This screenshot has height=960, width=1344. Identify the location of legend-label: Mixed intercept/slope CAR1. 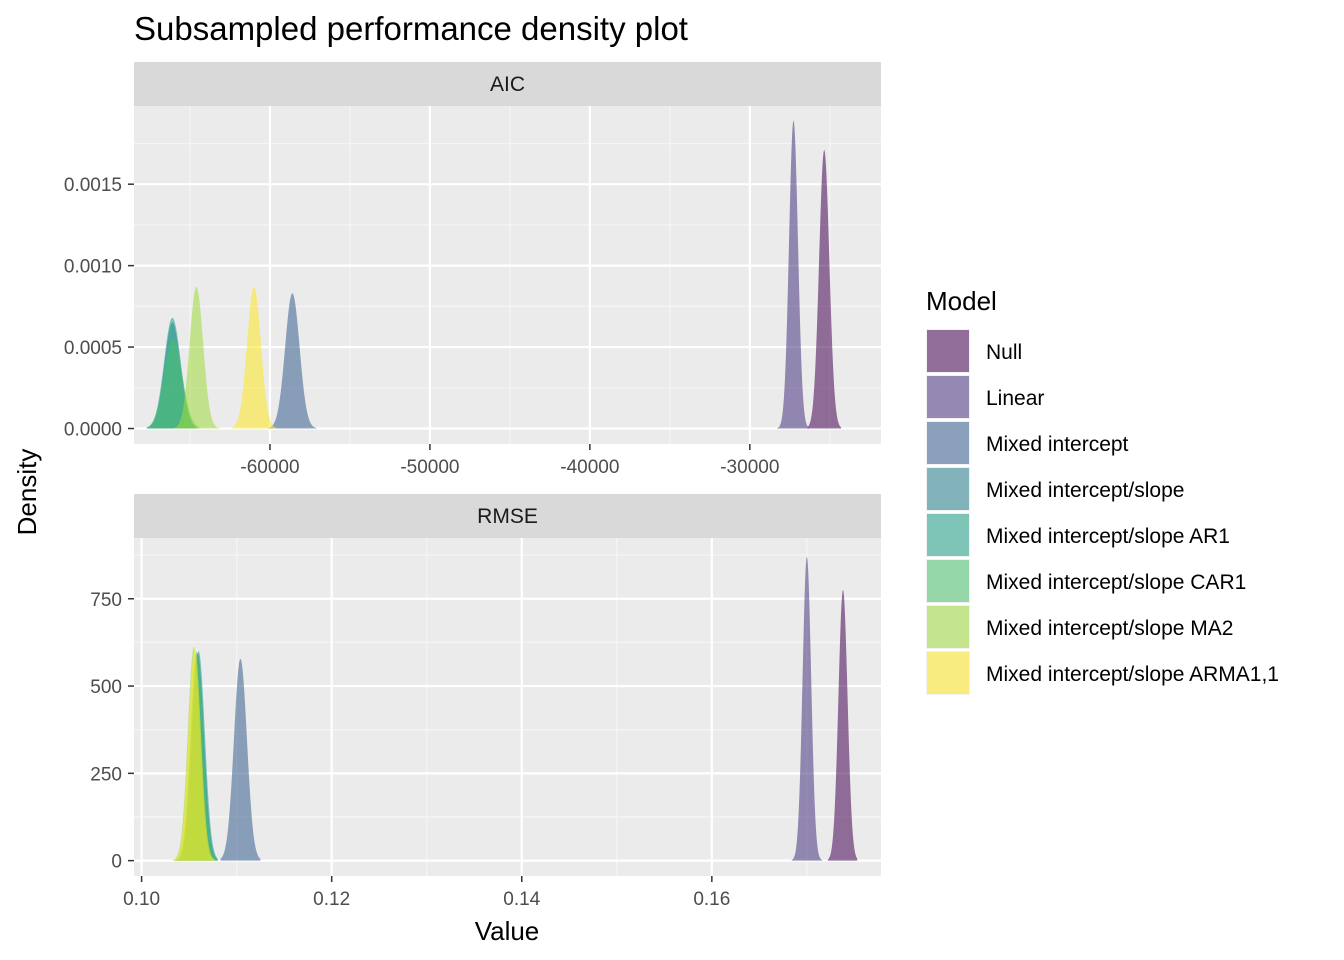
(1116, 582).